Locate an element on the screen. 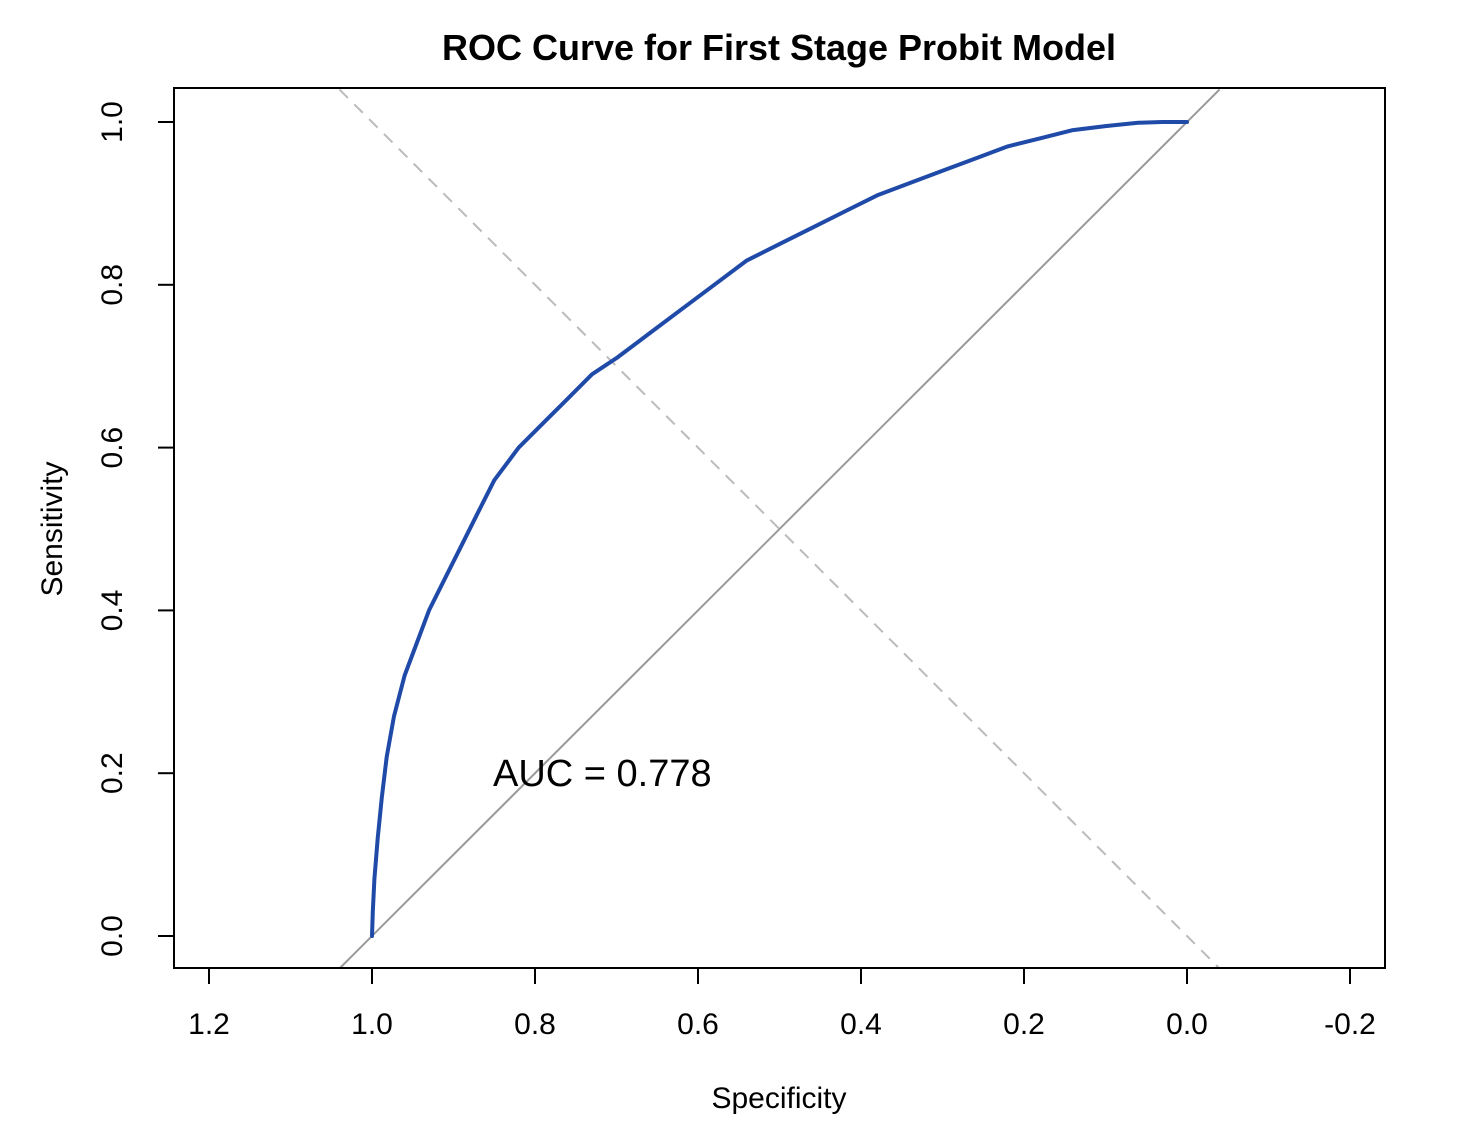 Image resolution: width=1474 pixels, height=1141 pixels. x-tick-label: -0.2 is located at coordinates (1350, 1024).